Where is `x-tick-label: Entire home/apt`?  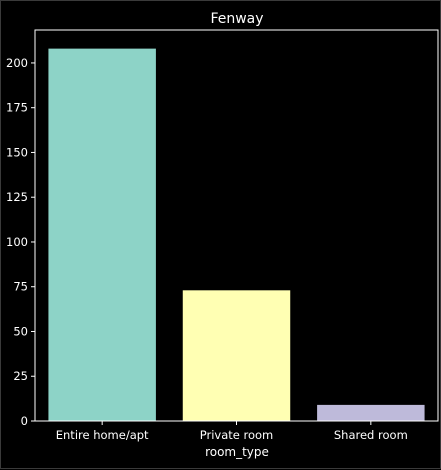 x-tick-label: Entire home/apt is located at coordinates (102, 435).